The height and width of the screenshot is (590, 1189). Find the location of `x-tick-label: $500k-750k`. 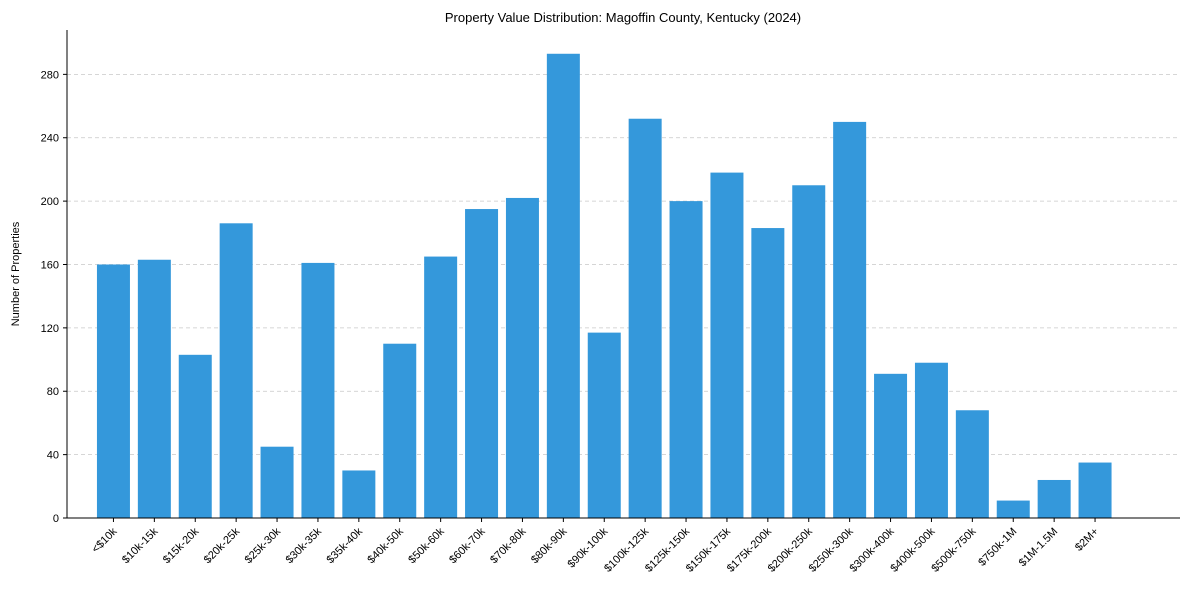

x-tick-label: $500k-750k is located at coordinates (953, 549).